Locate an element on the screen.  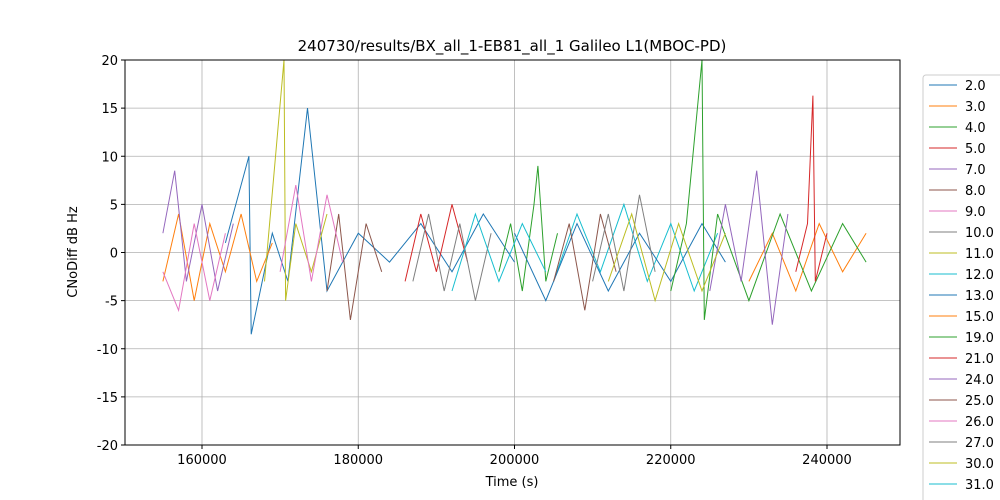
legend-label: 9.0 is located at coordinates (975, 212).